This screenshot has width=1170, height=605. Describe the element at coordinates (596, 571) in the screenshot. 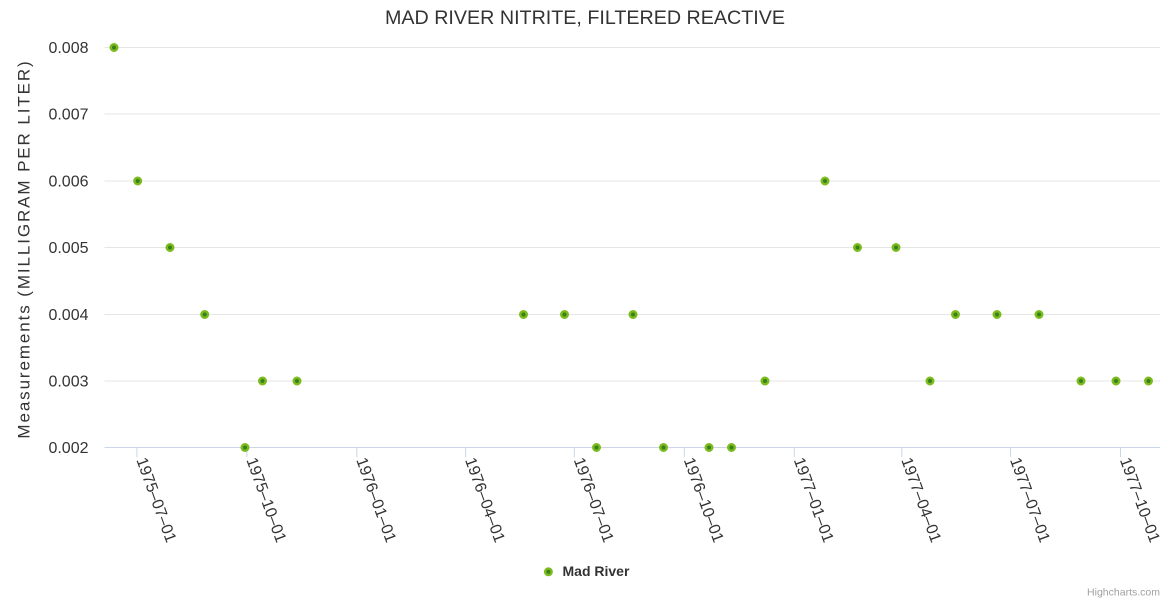

I see `svg-text: Mad River` at that location.